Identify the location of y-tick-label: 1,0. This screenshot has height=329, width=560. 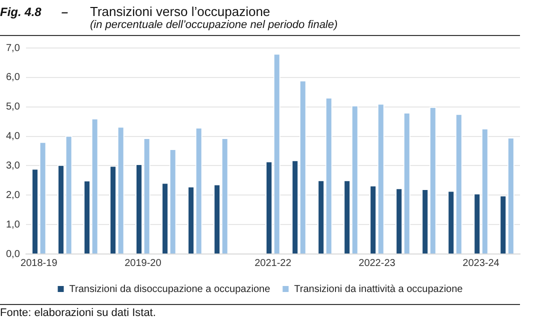
(13, 224).